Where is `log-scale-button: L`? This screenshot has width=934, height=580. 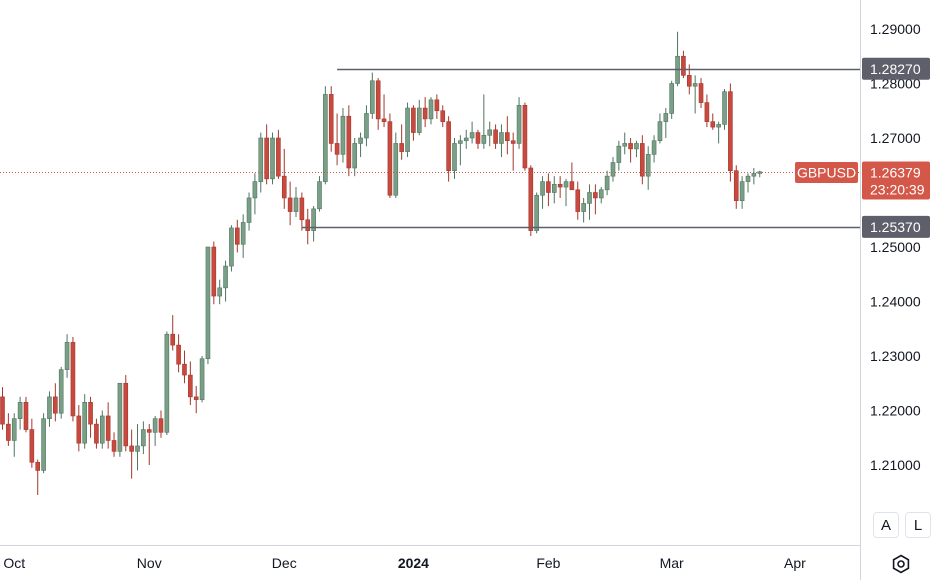
log-scale-button: L is located at coordinates (918, 525).